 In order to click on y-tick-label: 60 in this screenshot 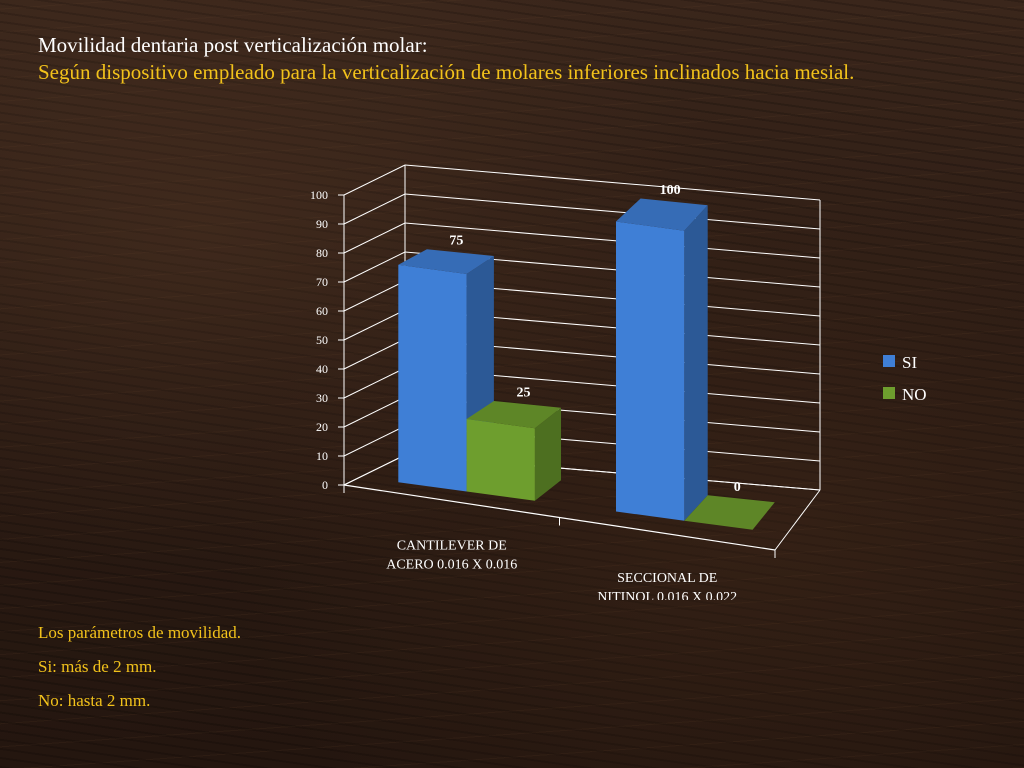, I will do `click(322, 311)`.